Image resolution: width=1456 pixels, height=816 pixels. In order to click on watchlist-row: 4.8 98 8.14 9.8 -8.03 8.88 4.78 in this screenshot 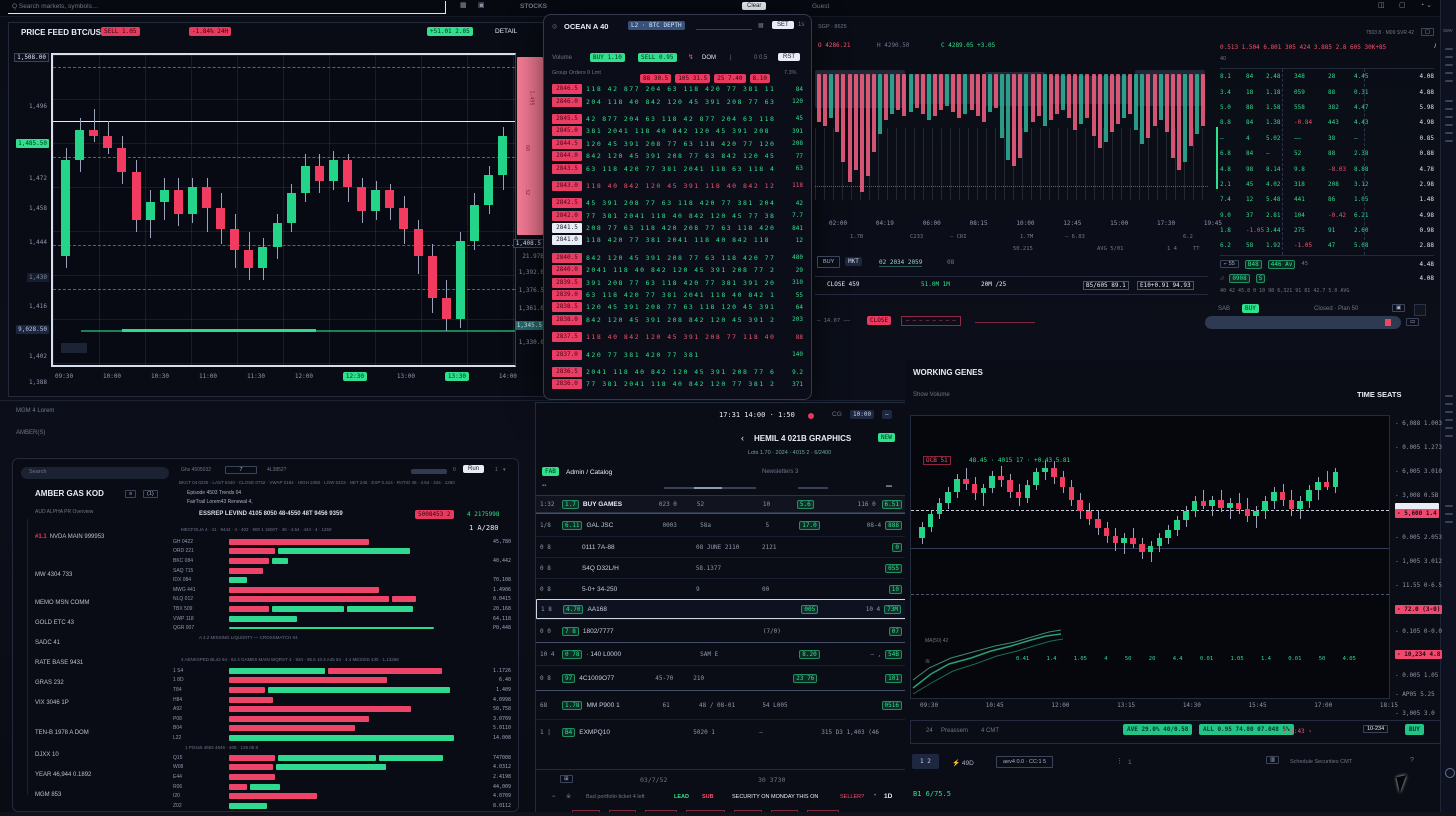, I will do `click(1327, 168)`.